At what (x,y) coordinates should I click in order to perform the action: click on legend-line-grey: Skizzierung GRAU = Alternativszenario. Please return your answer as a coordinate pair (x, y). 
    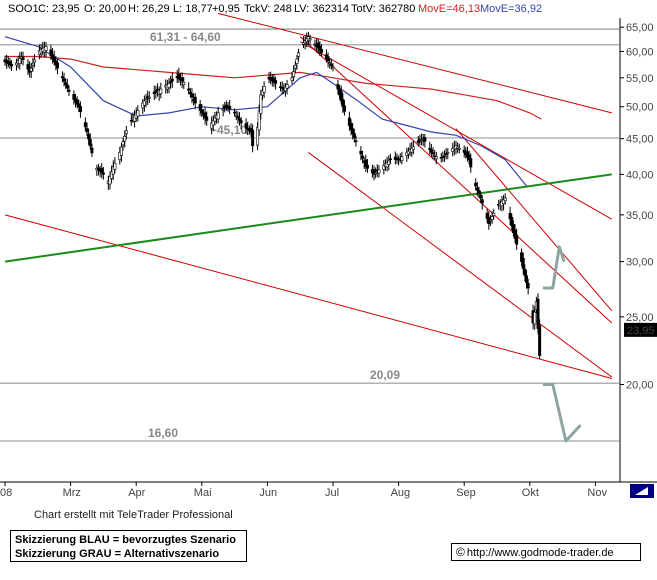
    Looking at the image, I should click on (117, 554).